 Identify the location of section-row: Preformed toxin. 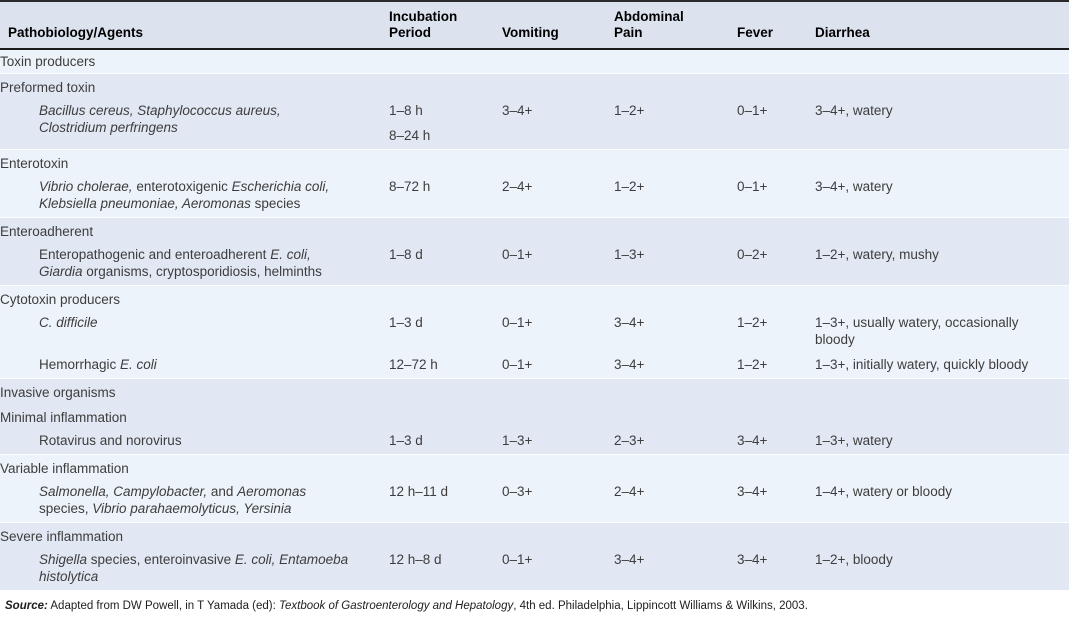
(534, 86).